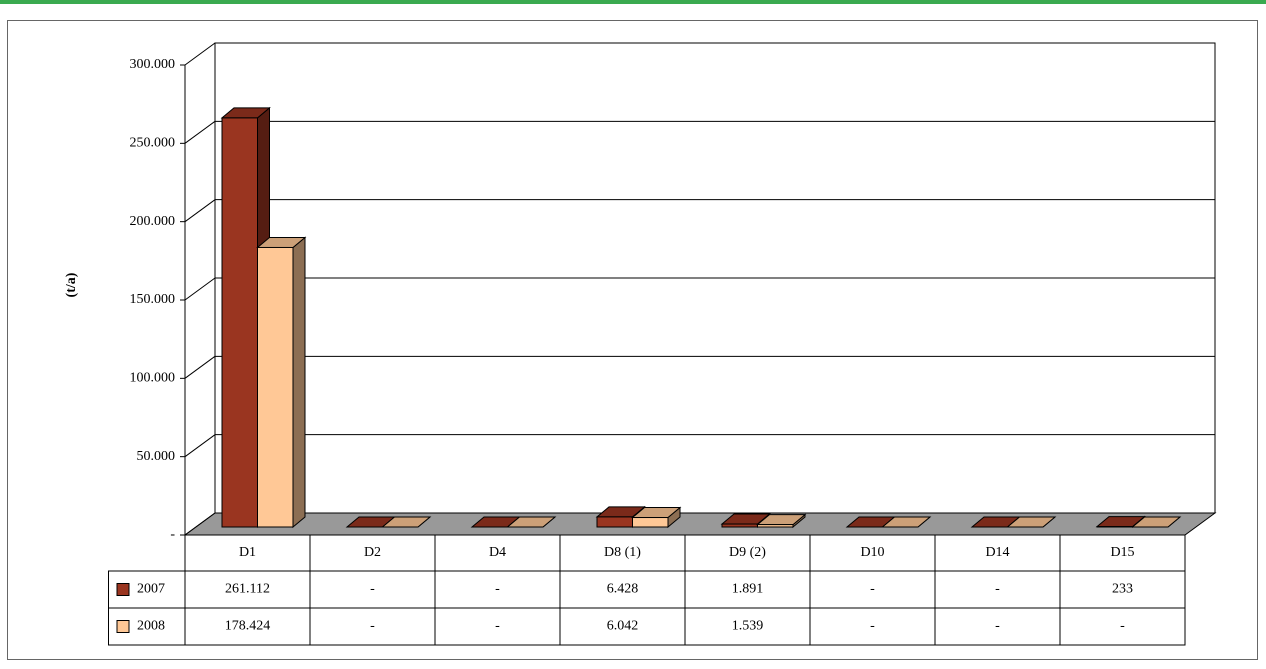  I want to click on top-bar, so click(633, 2).